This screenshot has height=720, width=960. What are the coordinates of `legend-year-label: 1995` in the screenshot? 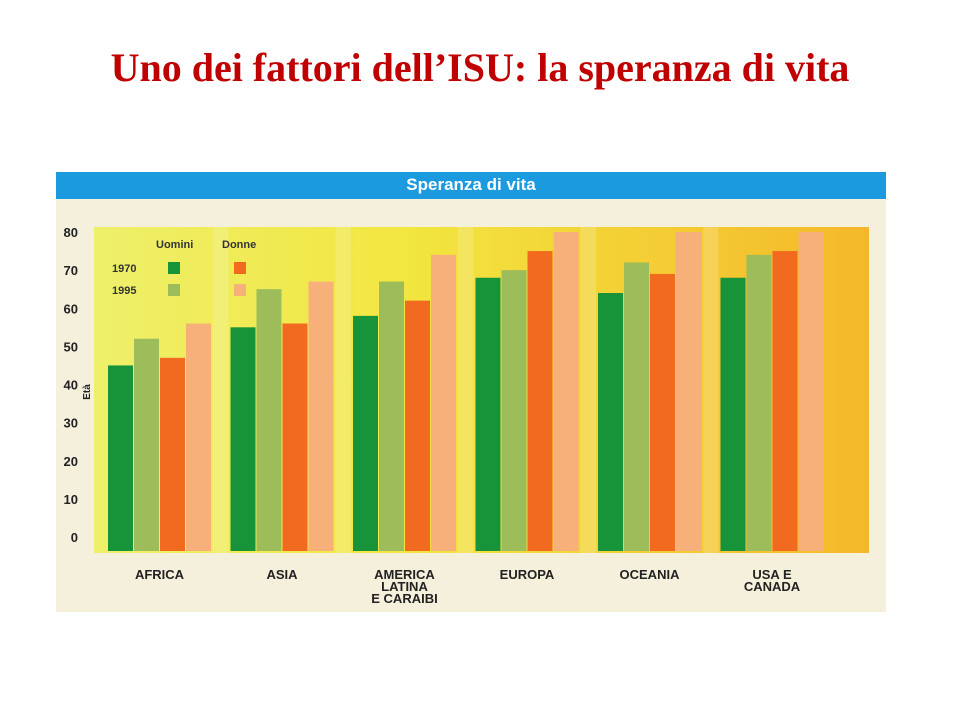 It's located at (124, 291).